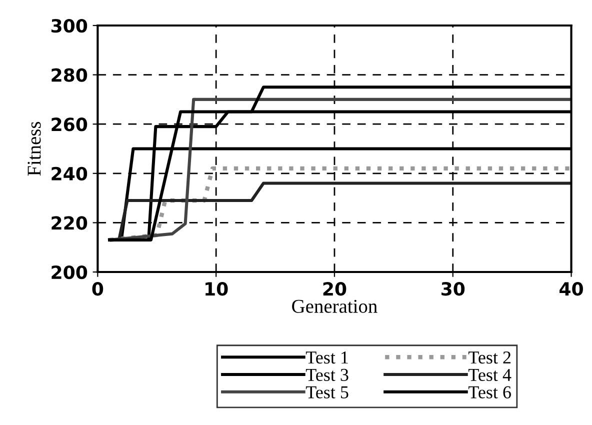 This screenshot has height=425, width=592. I want to click on x-tick-label: 10, so click(217, 289).